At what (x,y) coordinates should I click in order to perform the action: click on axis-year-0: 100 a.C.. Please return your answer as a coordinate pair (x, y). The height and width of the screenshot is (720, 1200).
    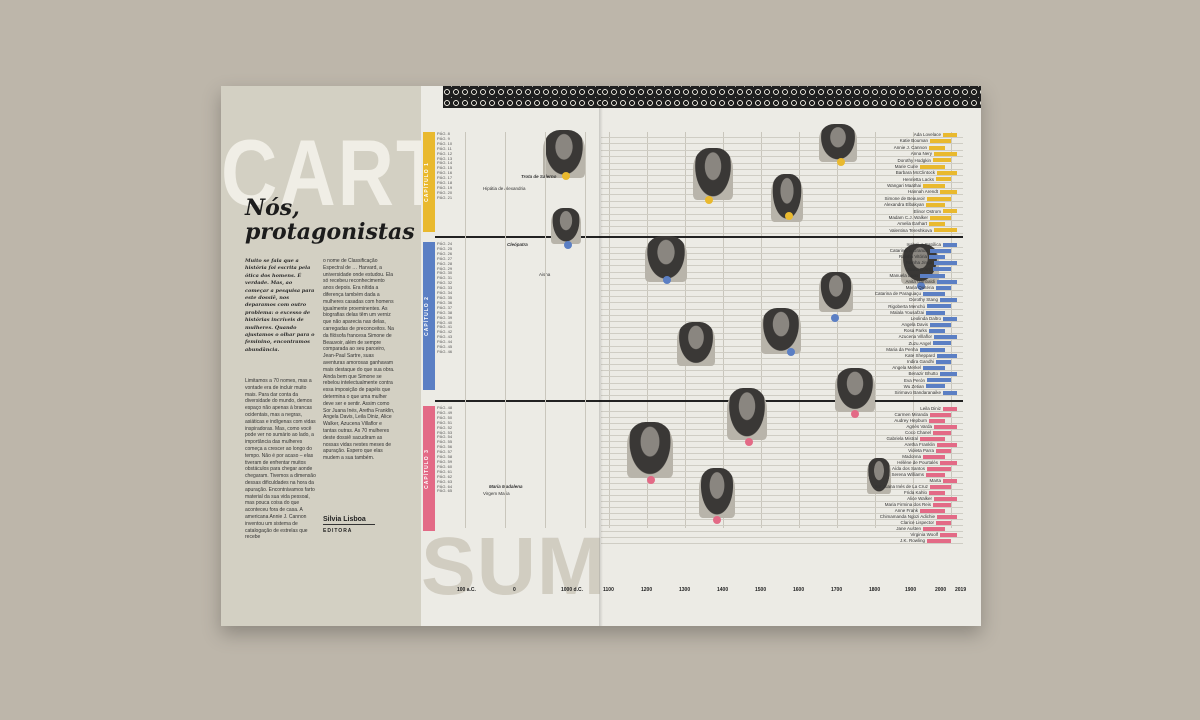
    Looking at the image, I should click on (466, 590).